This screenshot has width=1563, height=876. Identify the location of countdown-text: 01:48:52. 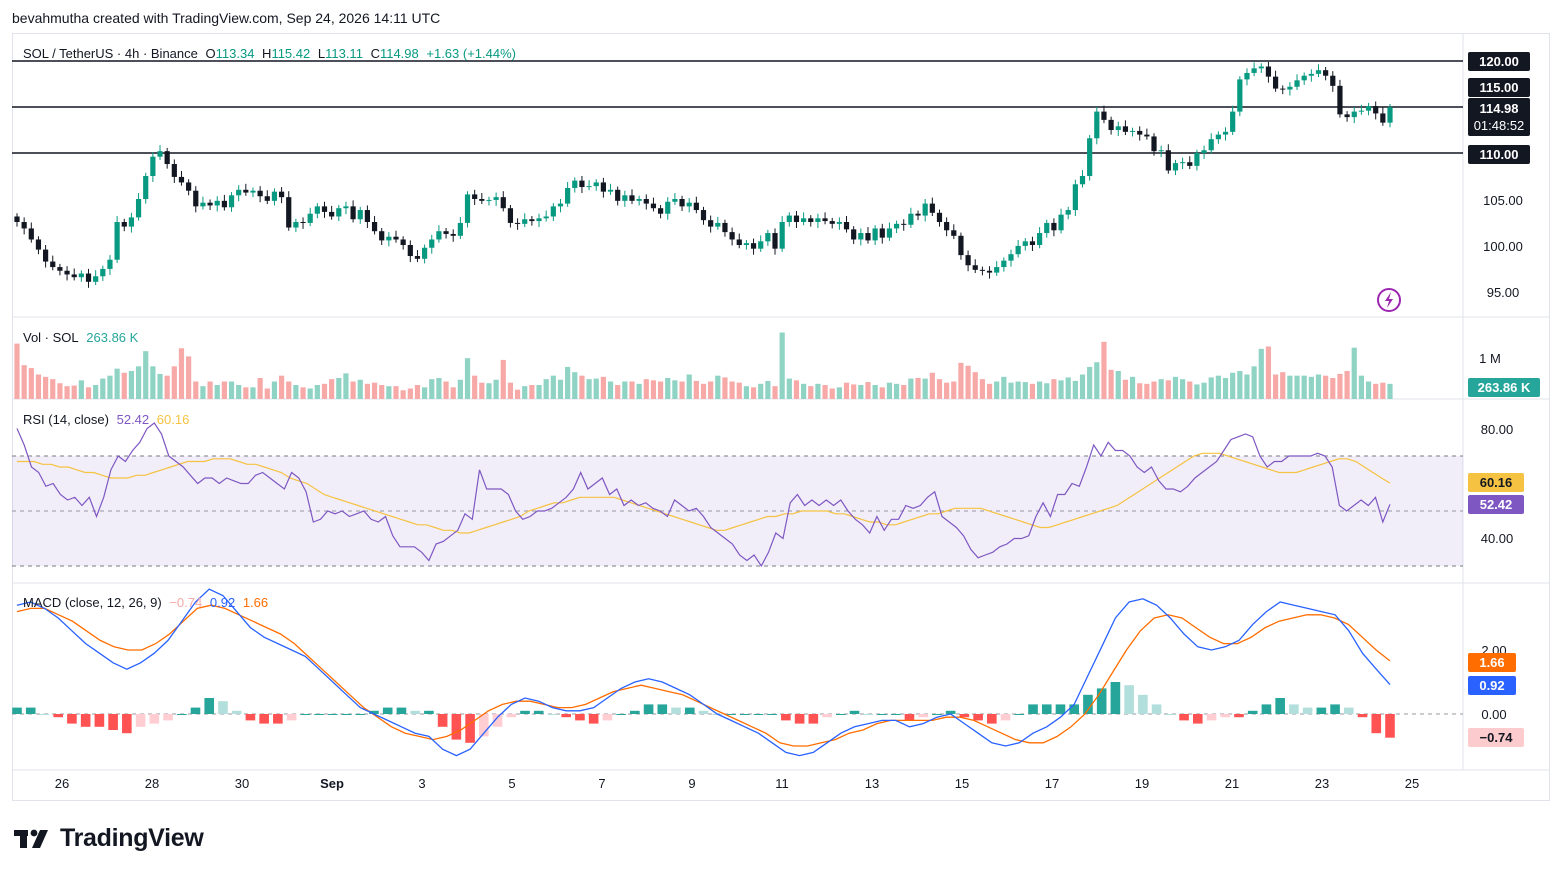
(1499, 125).